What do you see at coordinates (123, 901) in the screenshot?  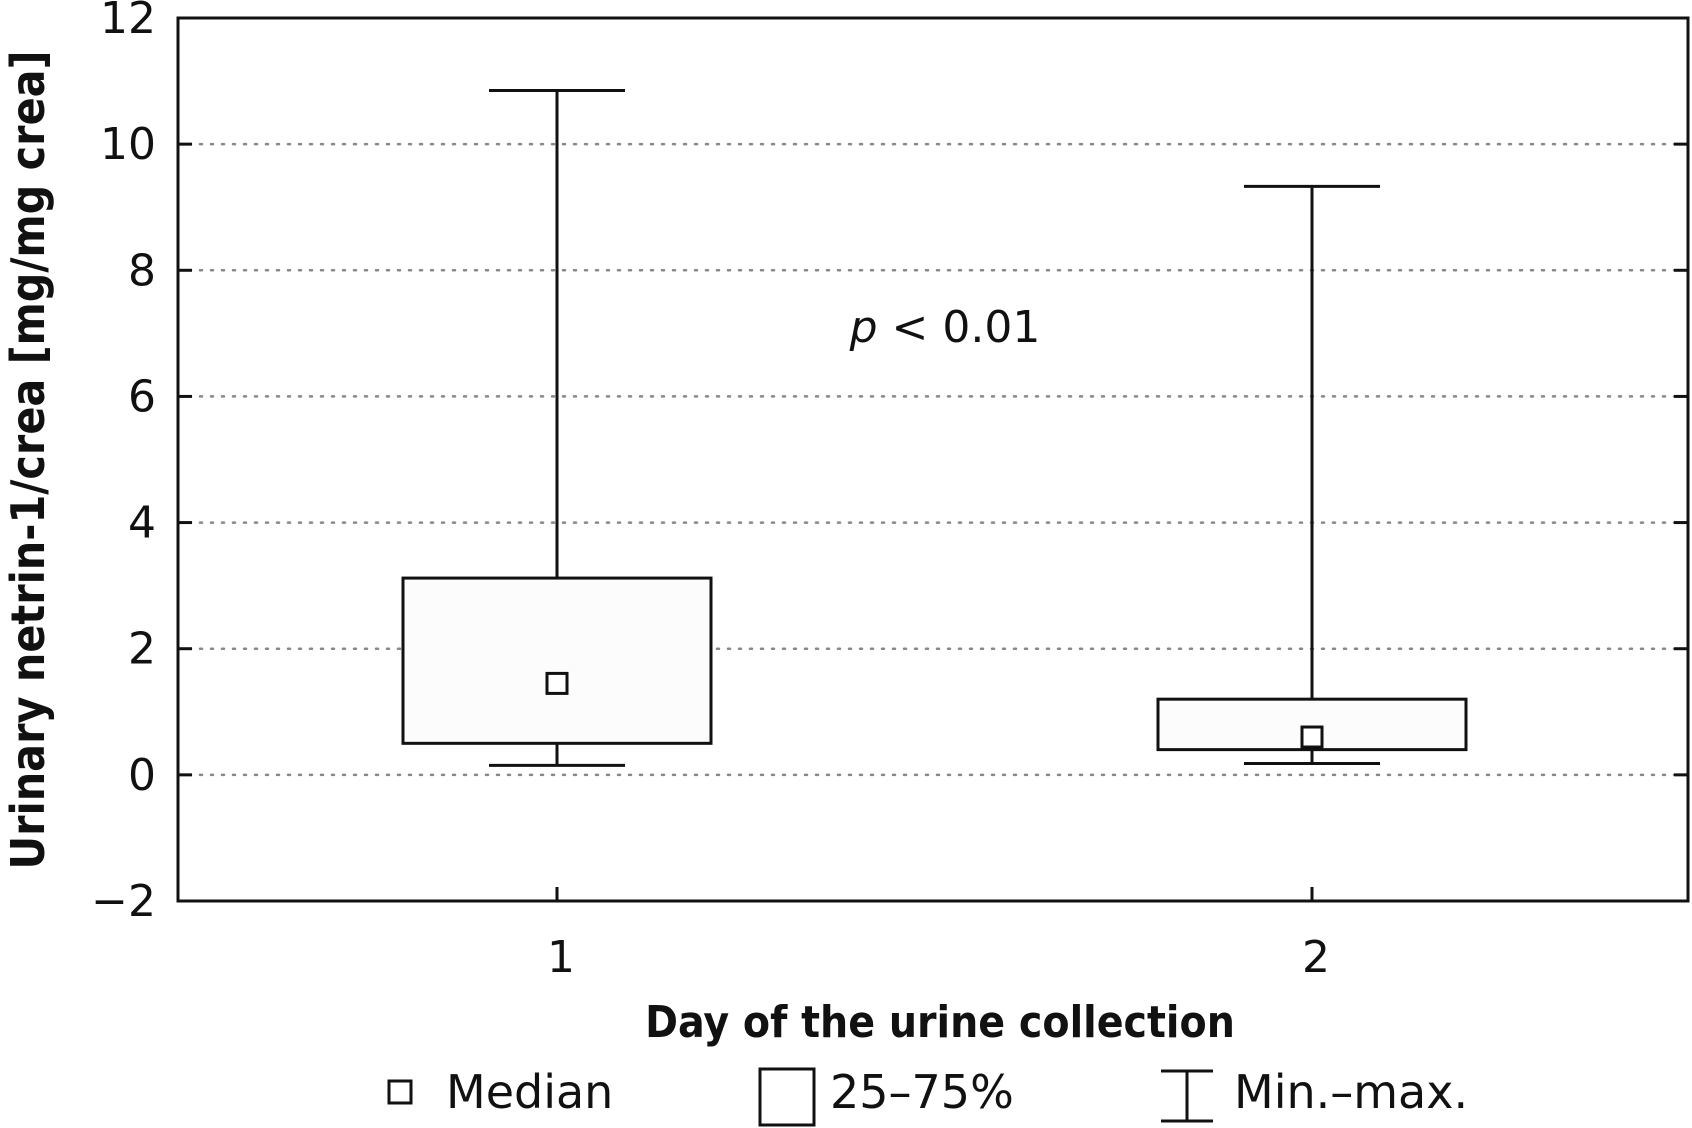 I see `y-tick-label: −2` at bounding box center [123, 901].